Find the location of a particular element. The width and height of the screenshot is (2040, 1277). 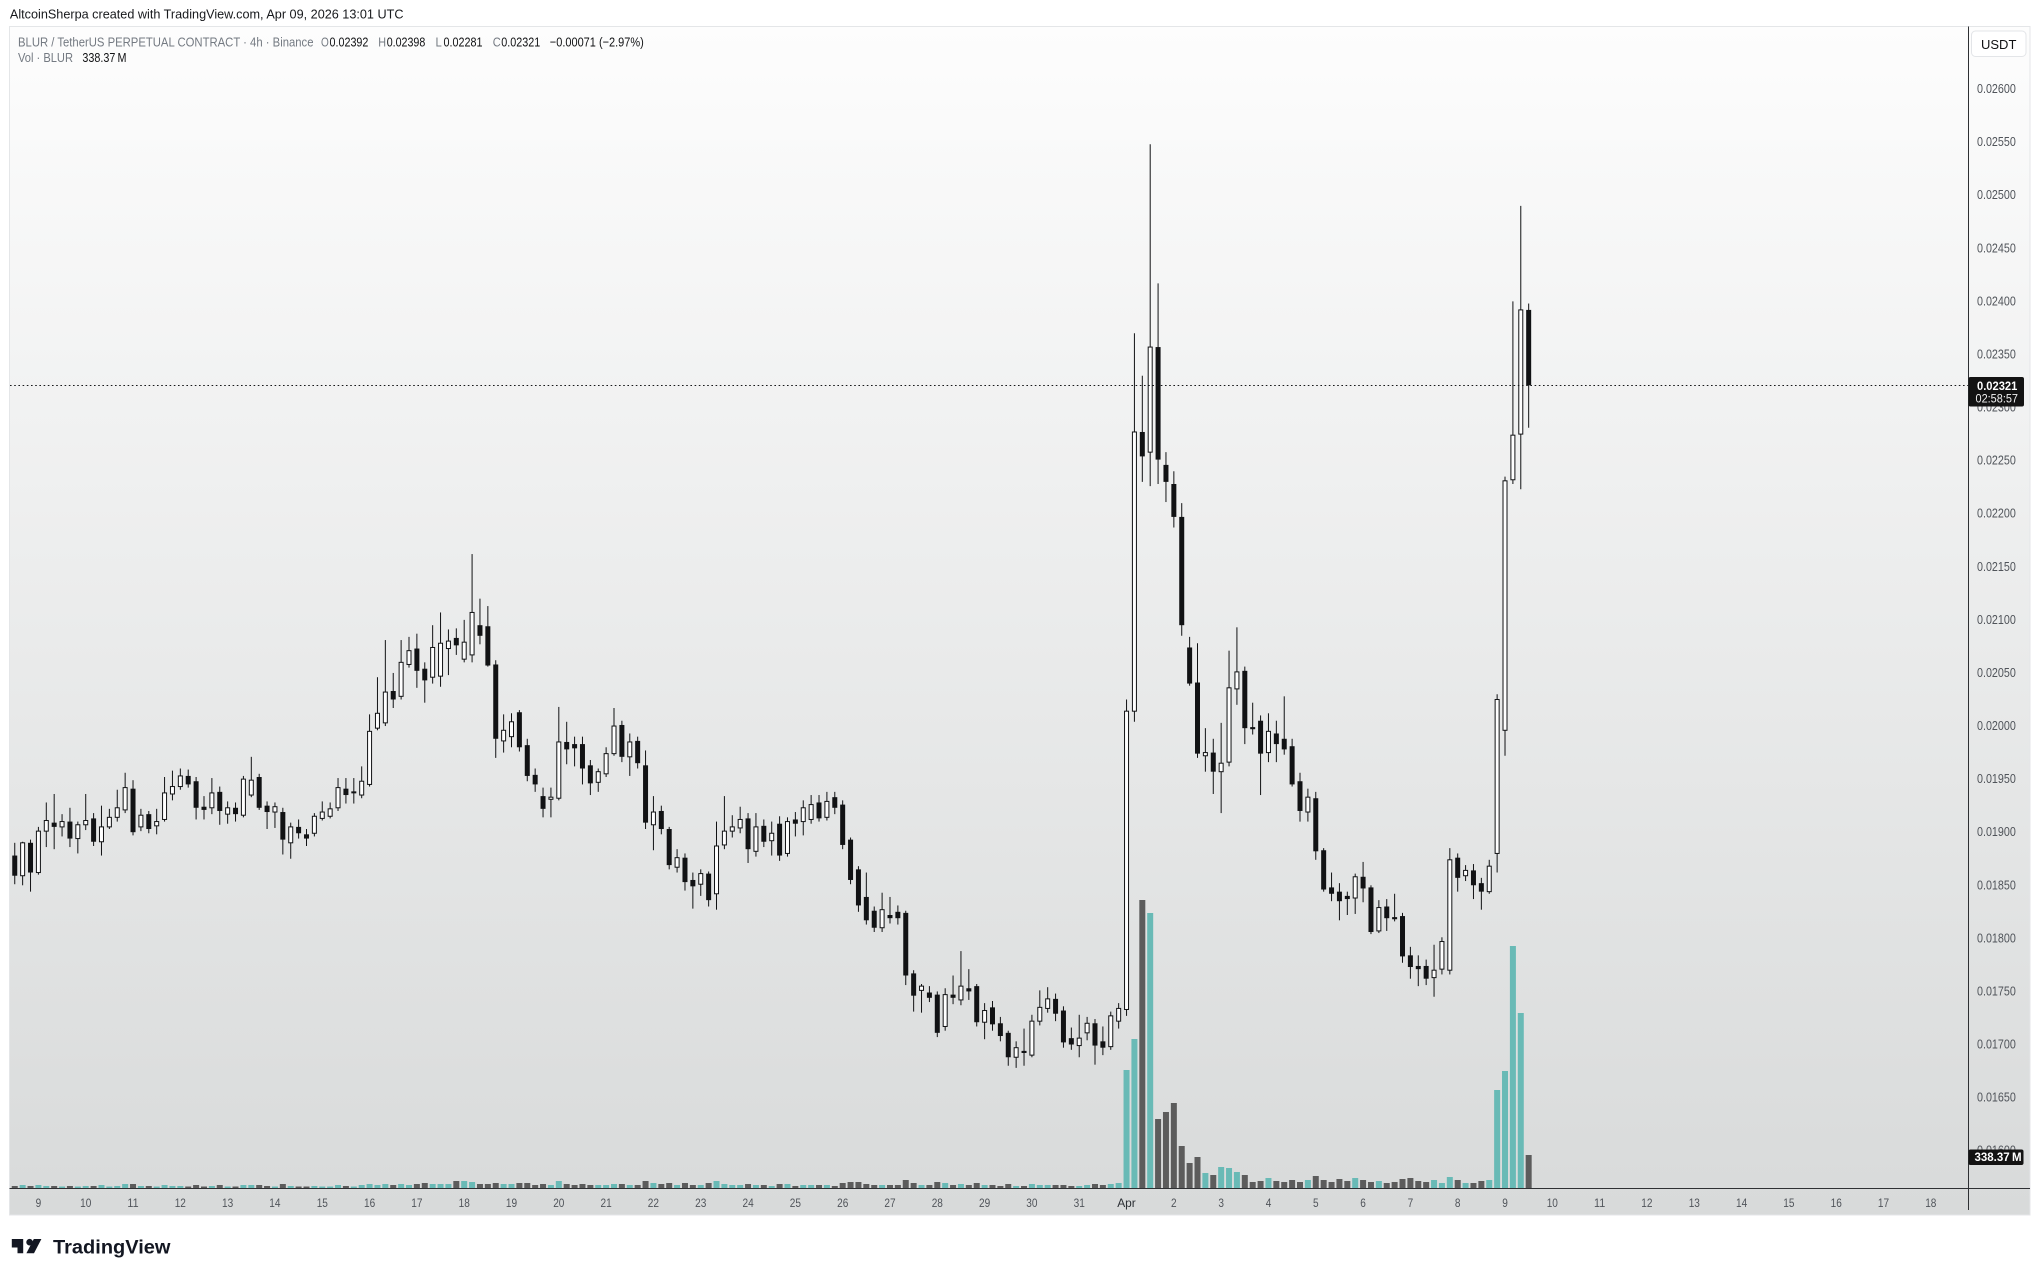

svg-text: 0.01900 is located at coordinates (1996, 832).